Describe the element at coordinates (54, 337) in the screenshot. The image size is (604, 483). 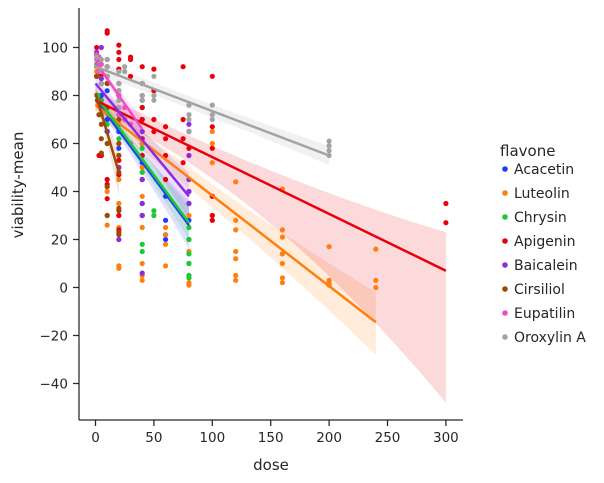
I see `y-tick-label: −20` at that location.